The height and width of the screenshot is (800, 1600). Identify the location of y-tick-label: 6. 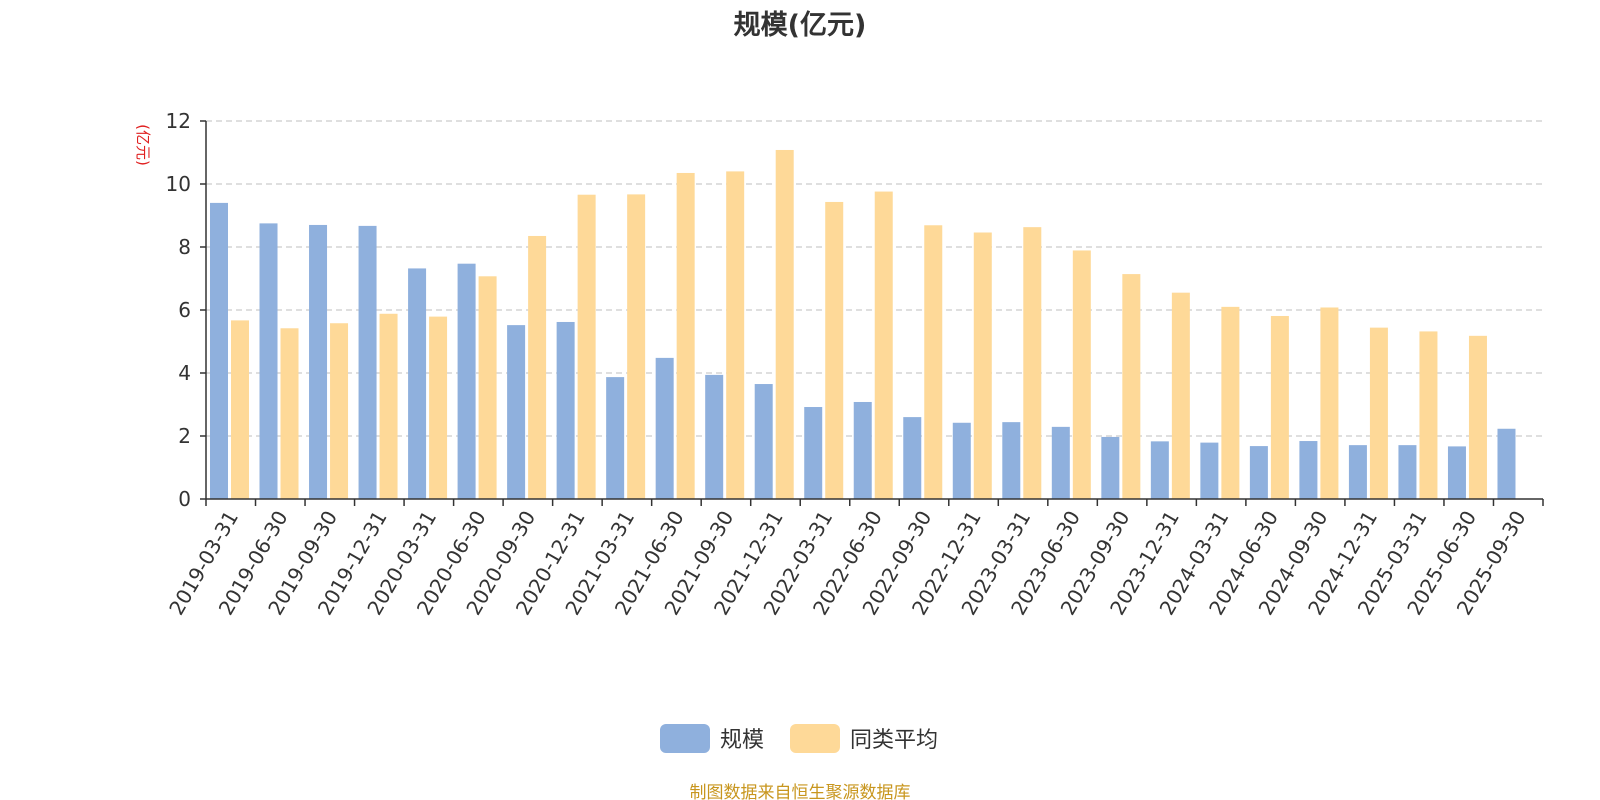
(184, 310).